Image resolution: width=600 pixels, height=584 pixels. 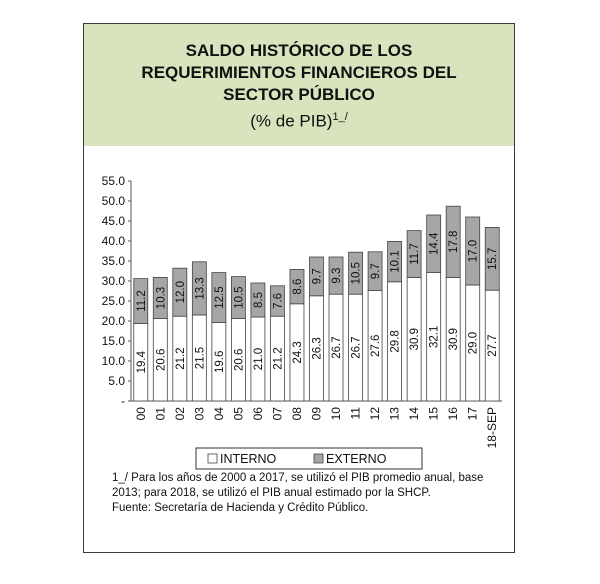 What do you see at coordinates (336, 414) in the screenshot?
I see `x-tick-label: 10` at bounding box center [336, 414].